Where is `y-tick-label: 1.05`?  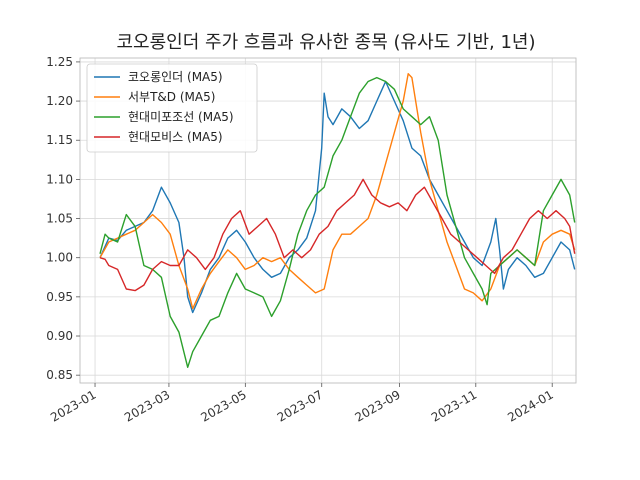
y-tick-label: 1.05 is located at coordinates (59, 219).